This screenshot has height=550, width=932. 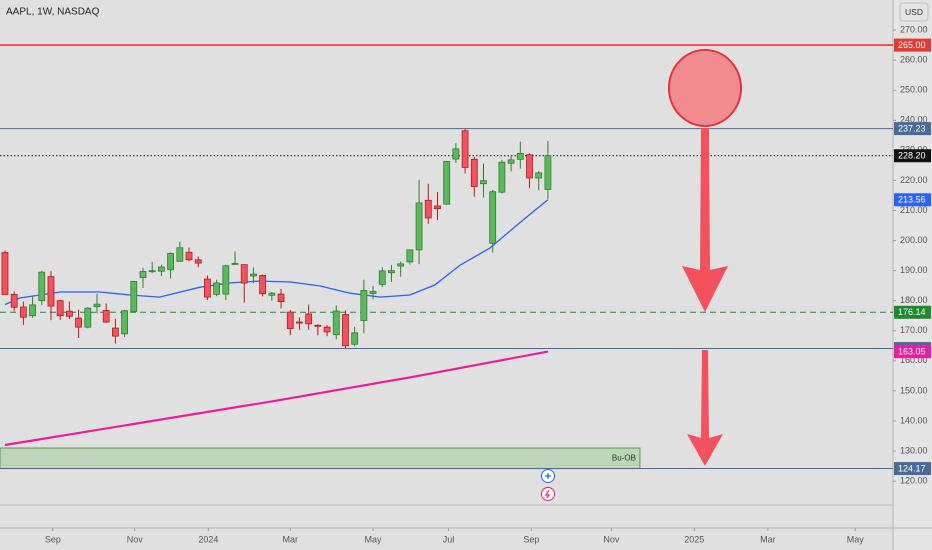 I want to click on alert-icon-glyph, so click(x=547, y=494).